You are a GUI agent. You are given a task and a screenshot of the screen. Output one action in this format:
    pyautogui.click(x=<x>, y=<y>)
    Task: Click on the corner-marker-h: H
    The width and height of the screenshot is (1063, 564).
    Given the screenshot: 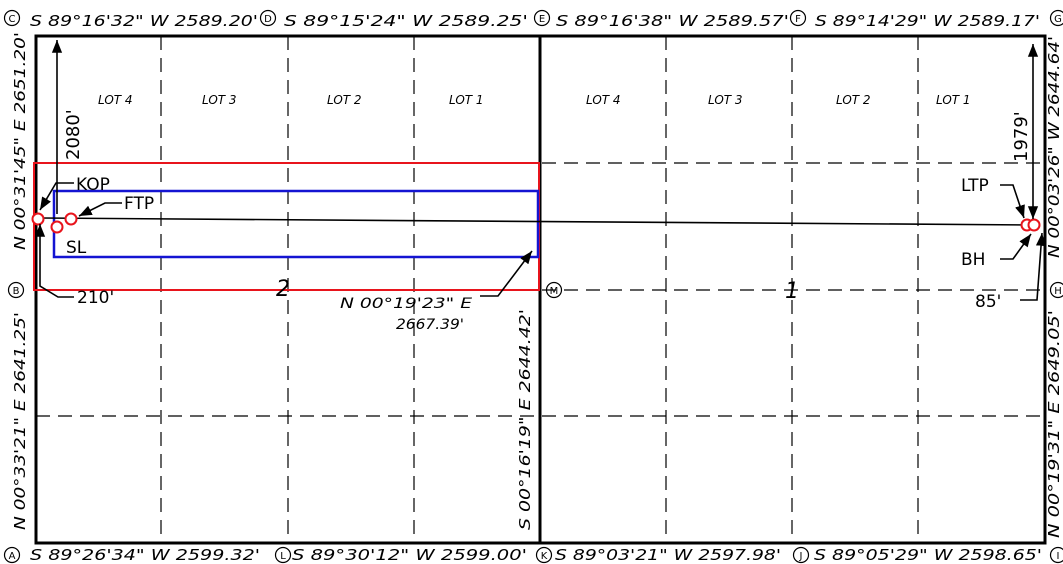 What is the action you would take?
    pyautogui.click(x=1056, y=290)
    